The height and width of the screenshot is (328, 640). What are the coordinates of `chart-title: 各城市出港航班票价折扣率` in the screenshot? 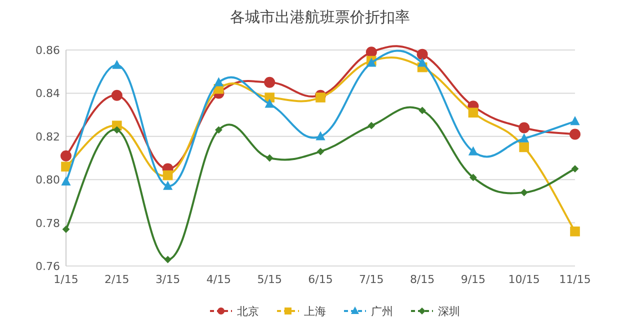 It's located at (320, 17).